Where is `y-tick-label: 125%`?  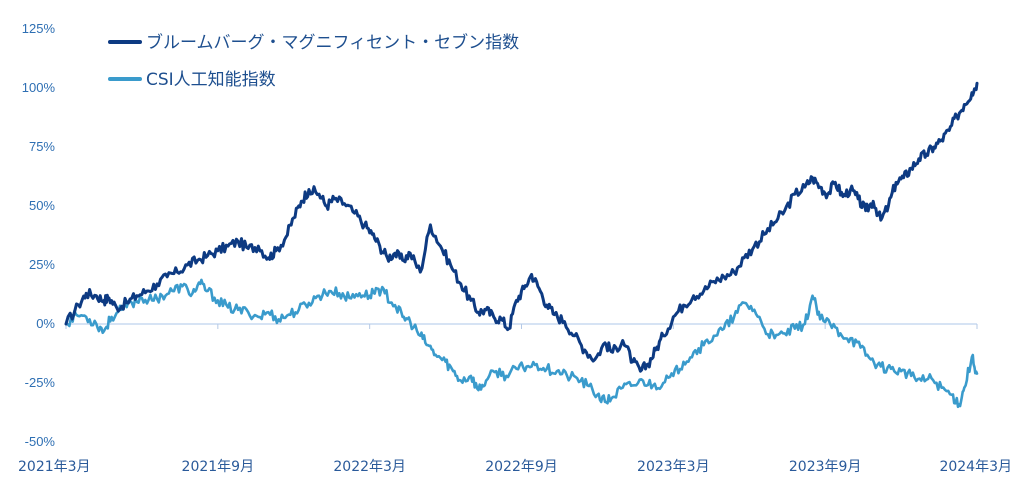 y-tick-label: 125% is located at coordinates (39, 28).